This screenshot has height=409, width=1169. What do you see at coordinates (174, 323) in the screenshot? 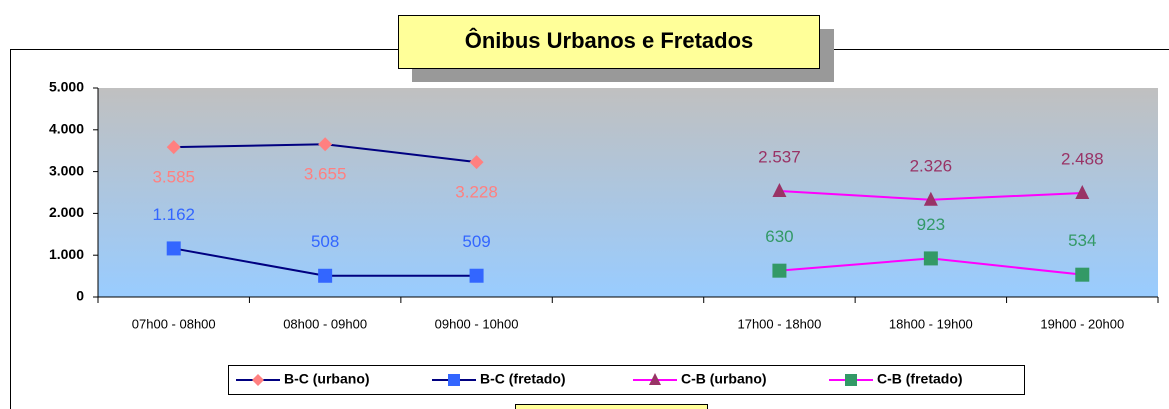
I see `x-tick-label: 07h00 - 08h00` at bounding box center [174, 323].